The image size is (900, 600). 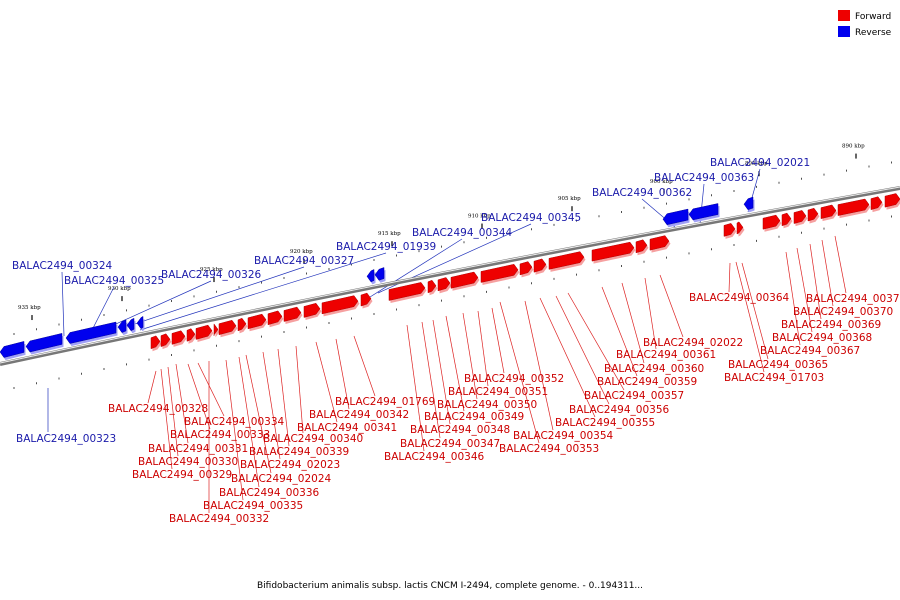 What do you see at coordinates (269, 493) in the screenshot?
I see `forward-gene-label: BALAC2494_00336` at bounding box center [269, 493].